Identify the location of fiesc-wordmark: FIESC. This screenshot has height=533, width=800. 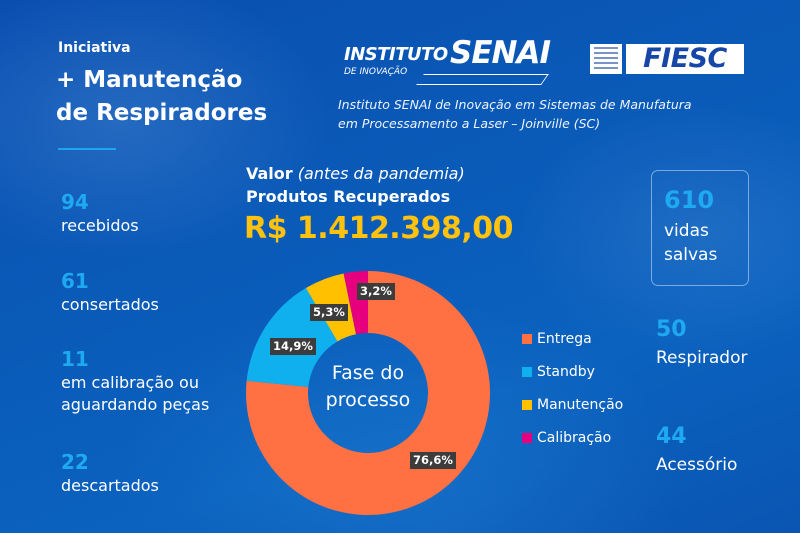
(685, 59).